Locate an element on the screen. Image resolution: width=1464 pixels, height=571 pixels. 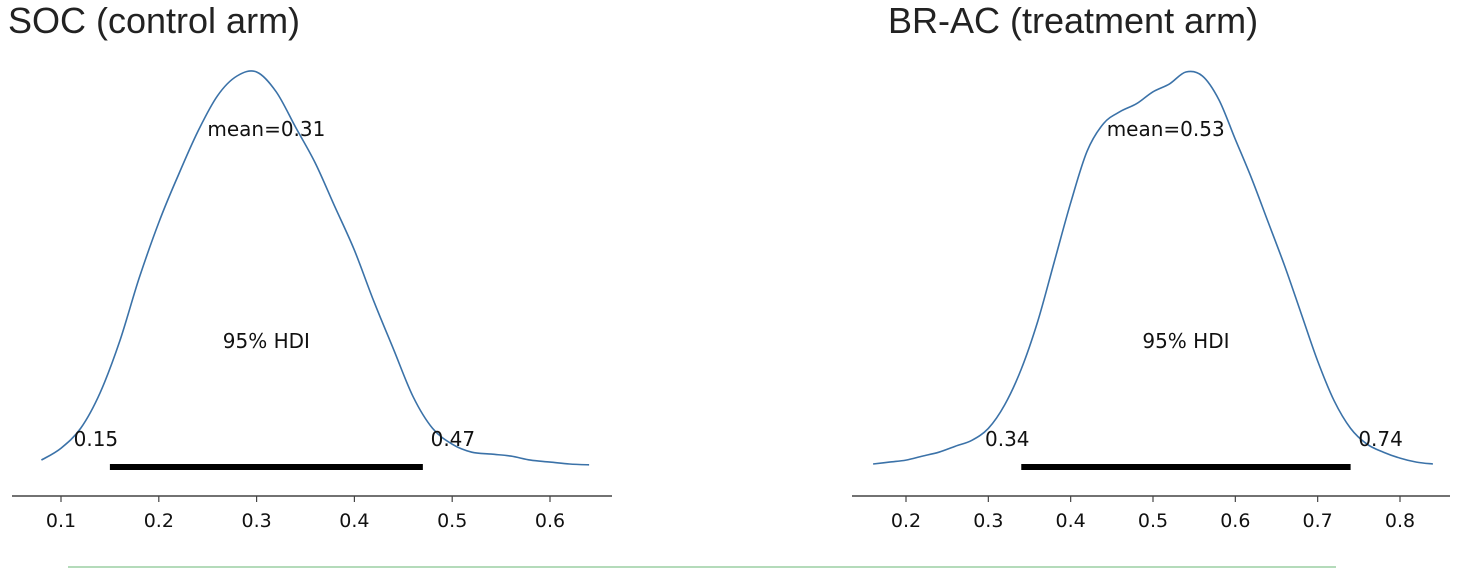
brac-x-tick-label: 0.6 is located at coordinates (1235, 521).